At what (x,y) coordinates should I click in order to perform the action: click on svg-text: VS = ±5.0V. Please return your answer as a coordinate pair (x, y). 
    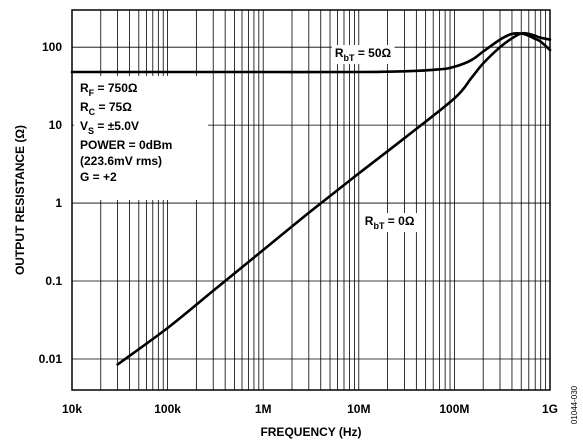
    Looking at the image, I should click on (109, 127).